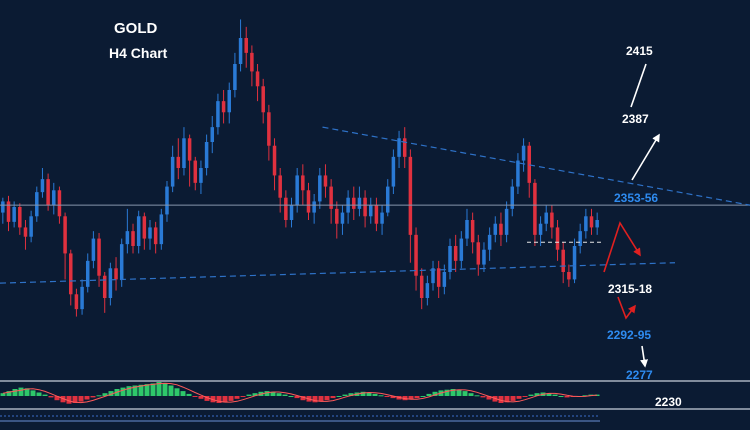 The width and height of the screenshot is (750, 430). I want to click on arrow-red-bounce, so click(626, 308).